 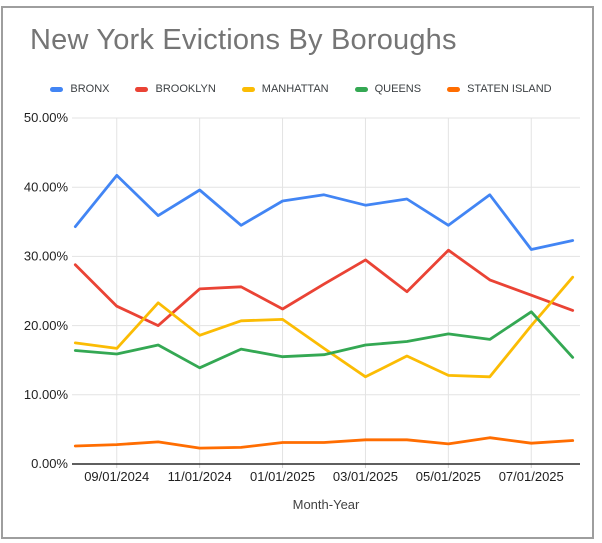 I want to click on chart-title: New York Evictions By Boroughs, so click(x=243, y=40).